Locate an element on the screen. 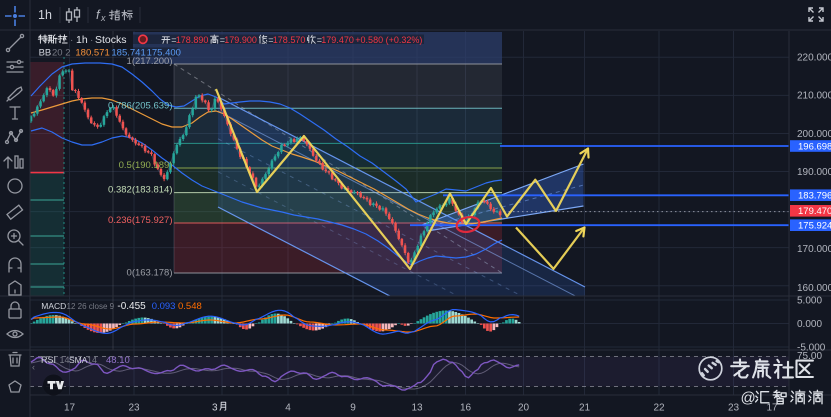 Image resolution: width=831 pixels, height=417 pixels. svg-text: 20 is located at coordinates (524, 408).